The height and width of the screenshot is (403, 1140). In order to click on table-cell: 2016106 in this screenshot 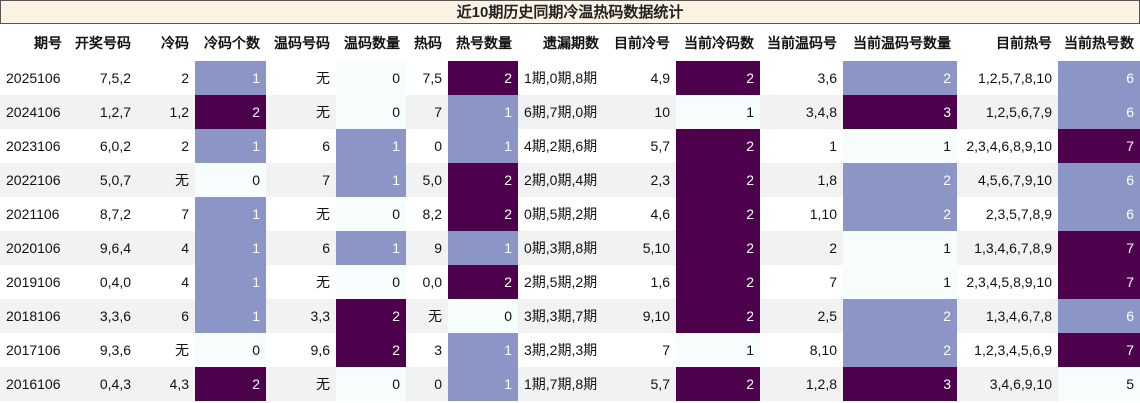, I will do `click(34, 384)`.